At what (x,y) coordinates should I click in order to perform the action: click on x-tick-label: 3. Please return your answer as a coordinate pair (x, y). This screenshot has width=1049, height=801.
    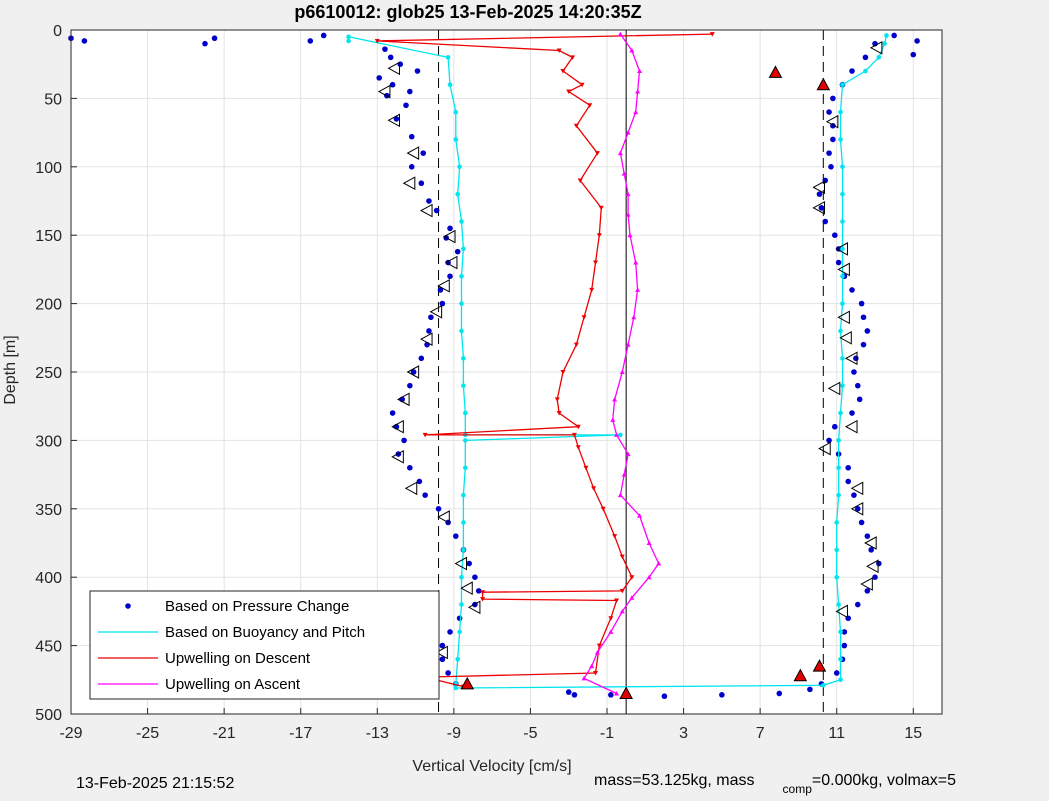
    Looking at the image, I should click on (683, 733).